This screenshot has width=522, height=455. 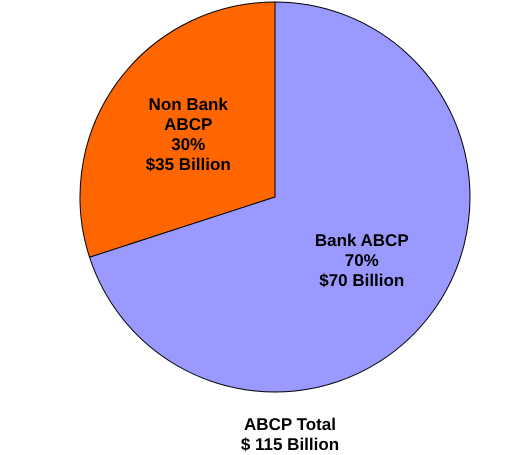 I want to click on text: ABCP Total $ 115 Billion, so click(x=290, y=434).